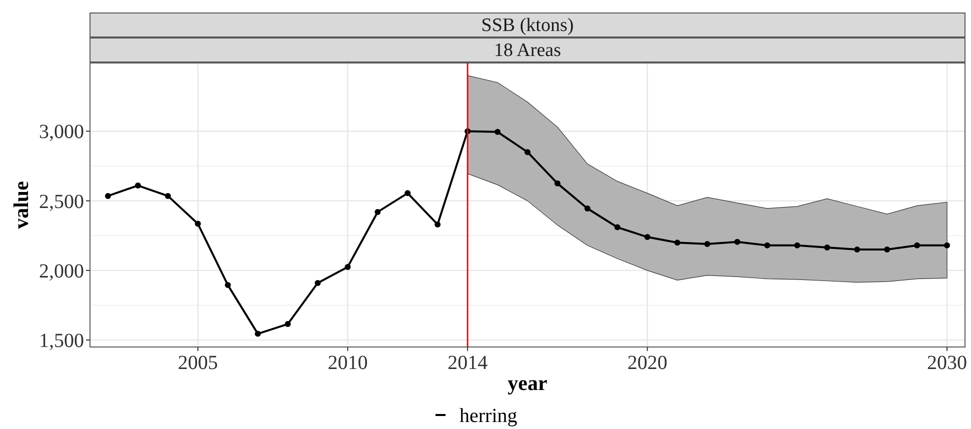 The height and width of the screenshot is (429, 971). What do you see at coordinates (61, 201) in the screenshot?
I see `y-tick-label: 2,500` at bounding box center [61, 201].